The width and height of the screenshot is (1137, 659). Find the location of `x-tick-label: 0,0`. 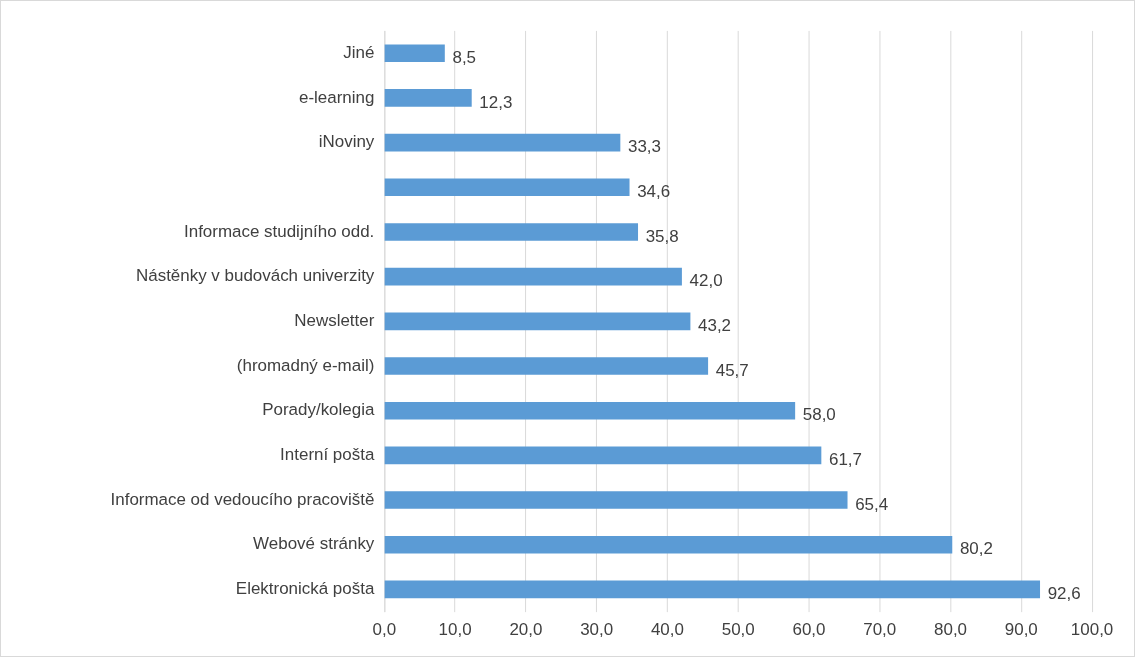

x-tick-label: 0,0 is located at coordinates (384, 629).